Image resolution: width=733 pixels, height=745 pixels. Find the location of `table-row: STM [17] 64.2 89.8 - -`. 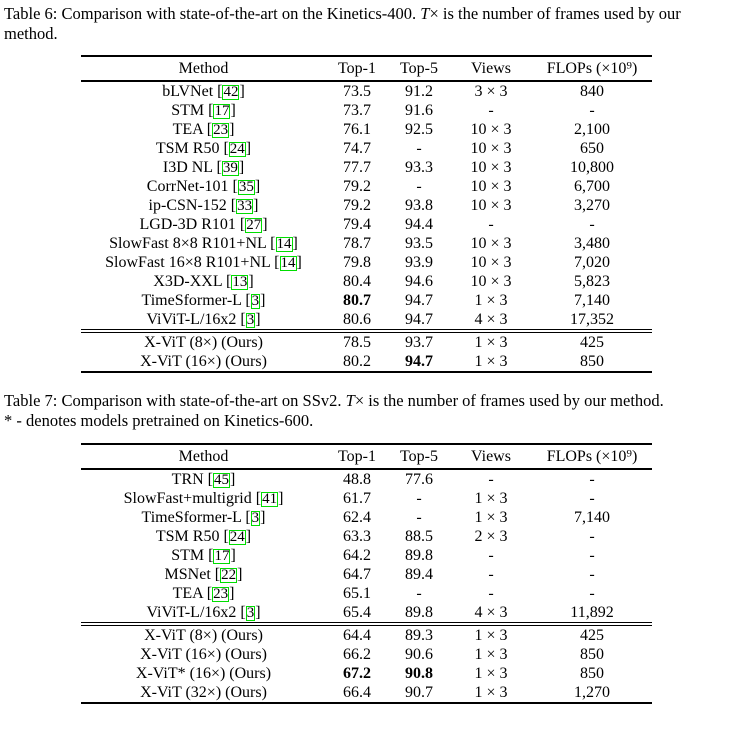

table-row: STM [17] 64.2 89.8 - - is located at coordinates (366, 555).